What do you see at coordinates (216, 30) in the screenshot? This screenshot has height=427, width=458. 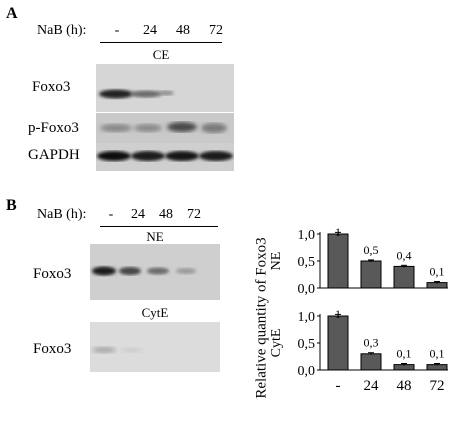 I see `panel-a-lane-4: 72` at bounding box center [216, 30].